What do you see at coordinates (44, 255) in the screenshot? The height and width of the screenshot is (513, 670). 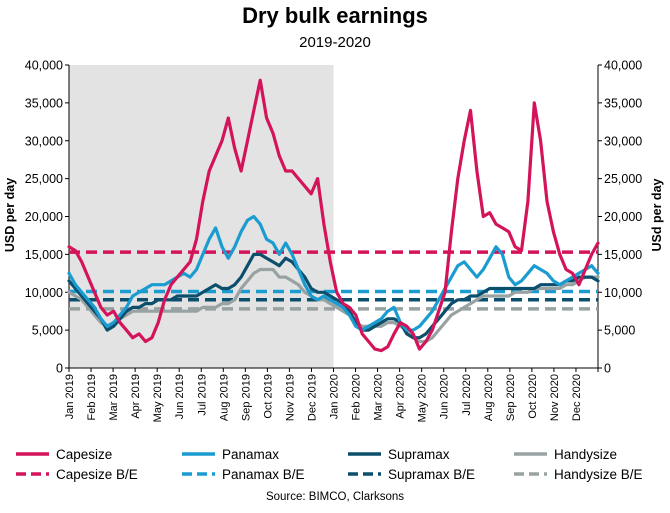 I see `y-tick-label-left: 15,000` at bounding box center [44, 255].